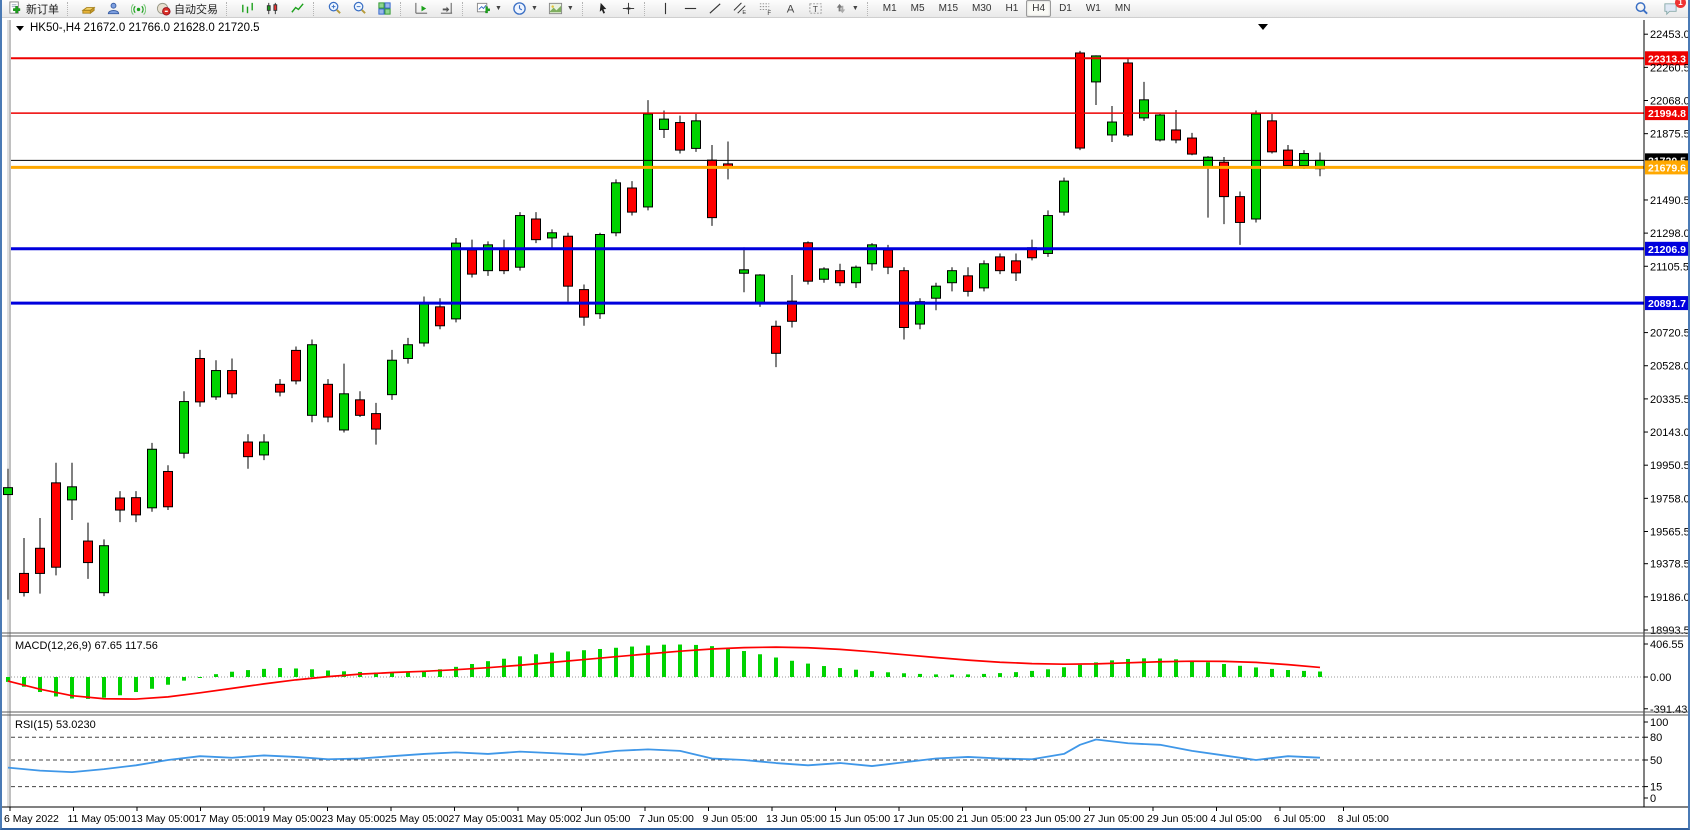 The image size is (1690, 830). I want to click on navigator-icon, so click(113, 9).